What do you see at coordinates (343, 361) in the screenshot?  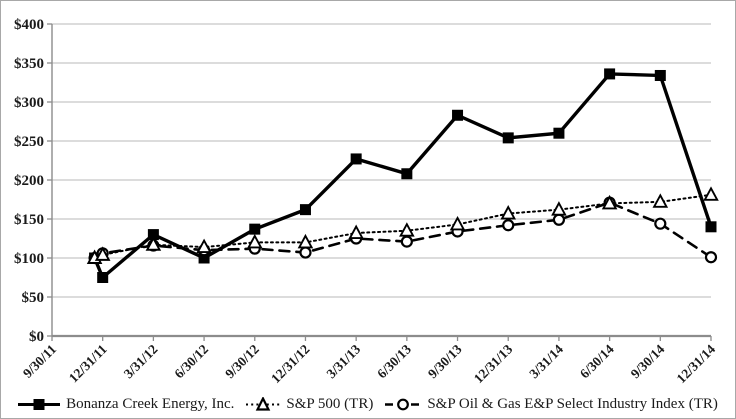 I see `x-tick-label: 3/31/13` at bounding box center [343, 361].